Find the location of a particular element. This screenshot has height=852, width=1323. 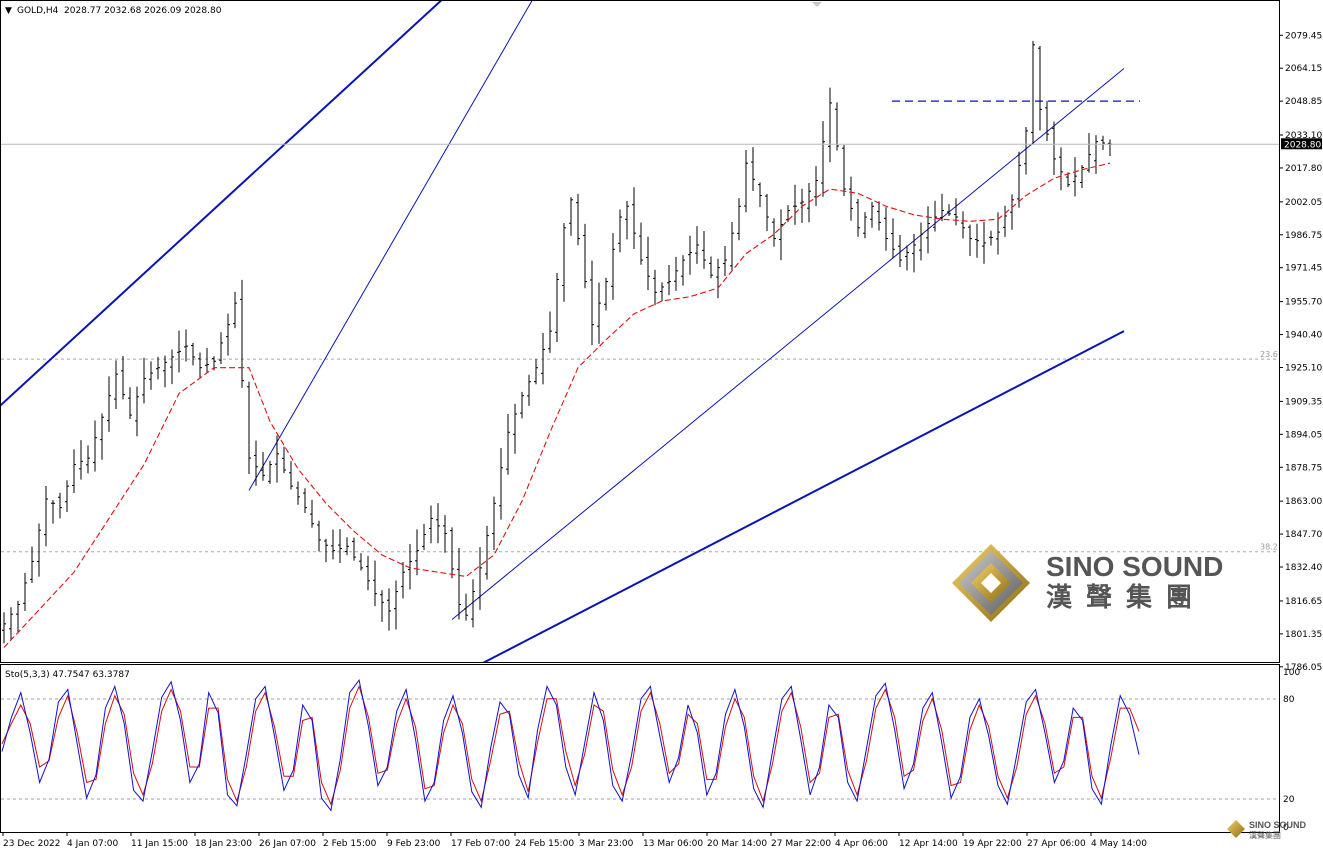

time-tick-label: 11 Jan 15:00 is located at coordinates (159, 844).